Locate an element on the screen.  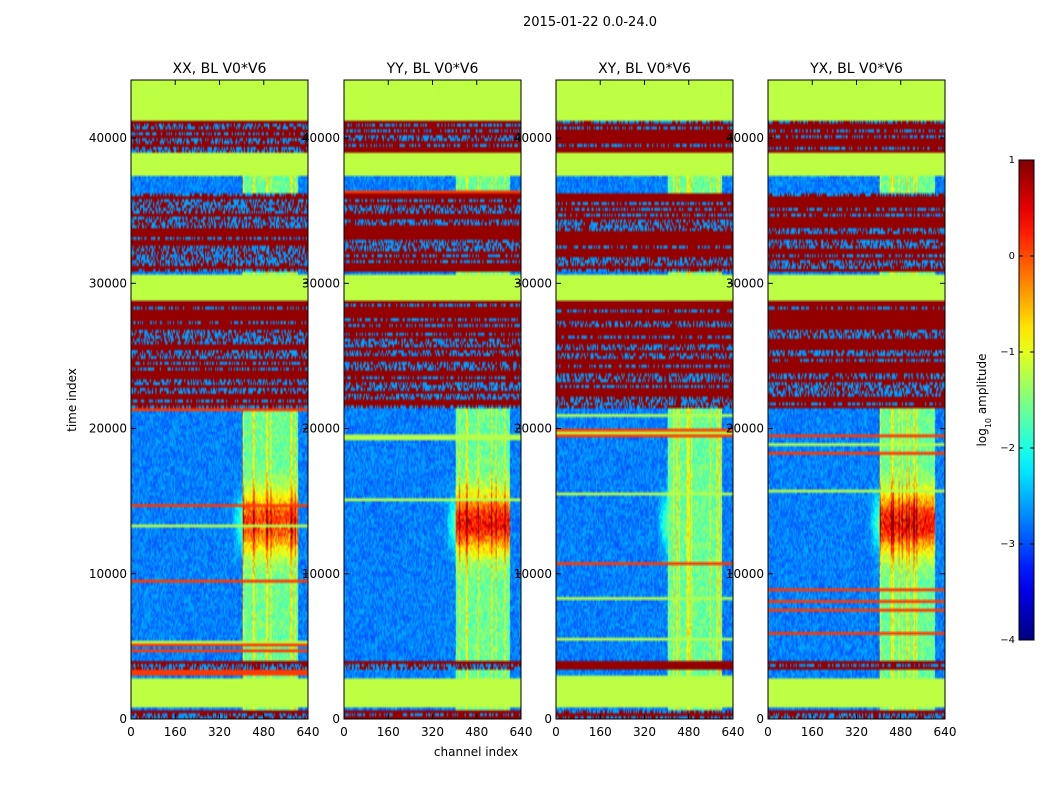
panel-title: YY, BL V0*V6 is located at coordinates (432, 69).